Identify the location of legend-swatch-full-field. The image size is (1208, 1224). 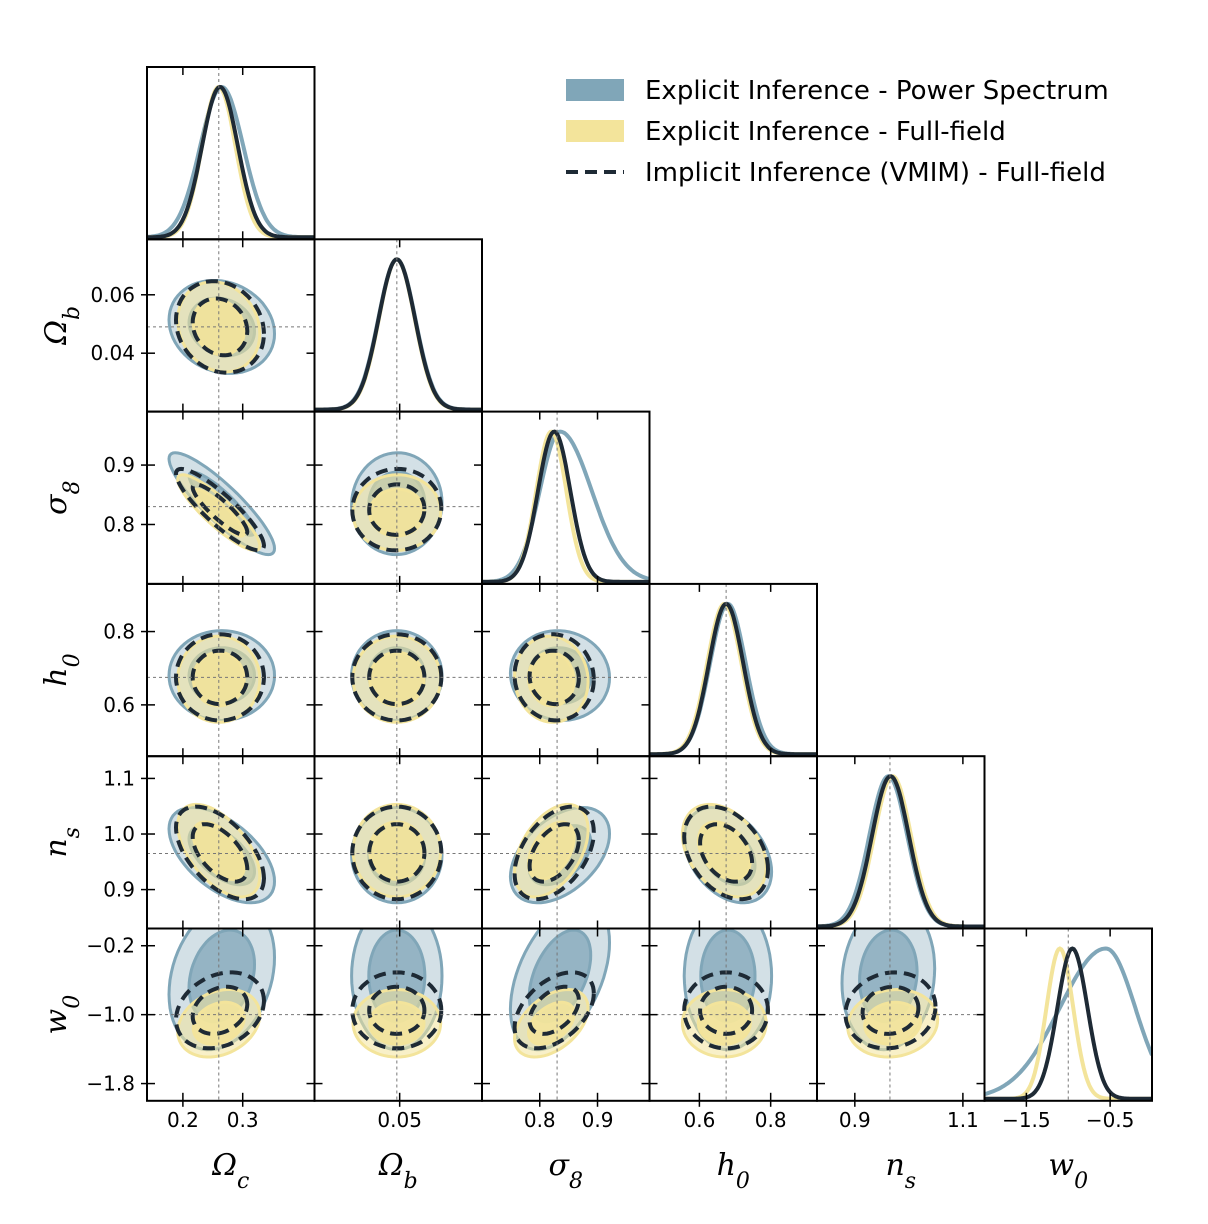
(595, 131).